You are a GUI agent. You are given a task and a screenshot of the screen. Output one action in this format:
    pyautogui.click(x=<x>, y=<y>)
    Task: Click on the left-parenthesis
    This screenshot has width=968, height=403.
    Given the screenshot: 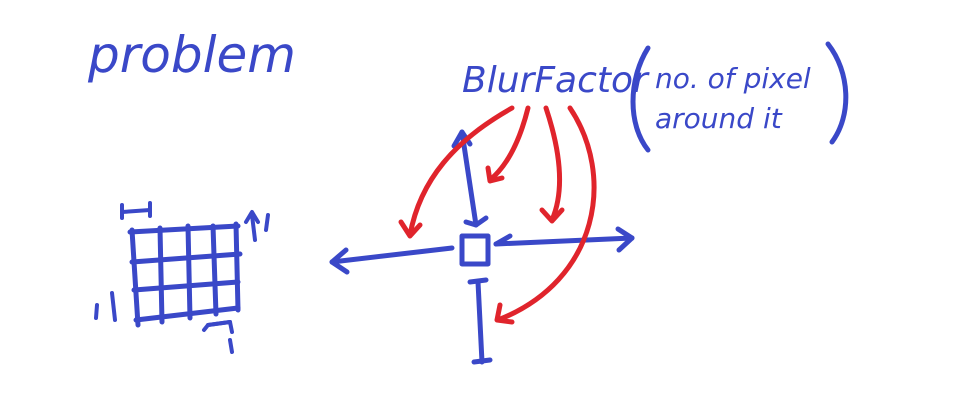 What is the action you would take?
    pyautogui.click(x=640, y=99)
    